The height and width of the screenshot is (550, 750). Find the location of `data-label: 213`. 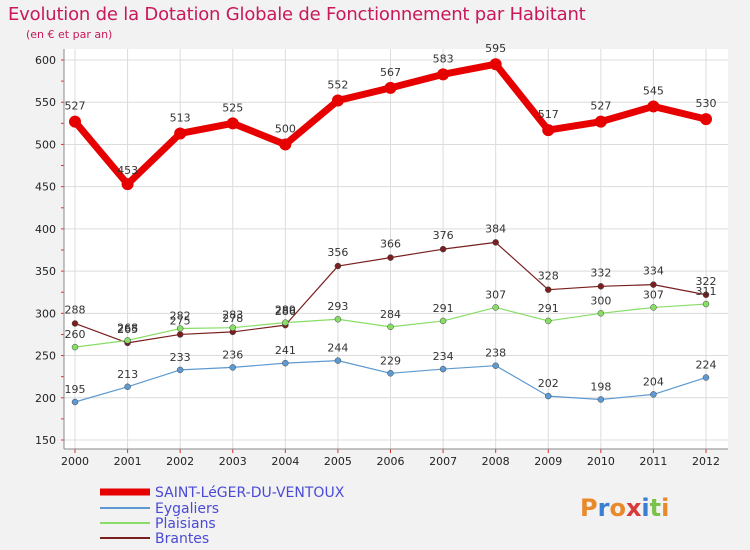

data-label: 213 is located at coordinates (127, 374).